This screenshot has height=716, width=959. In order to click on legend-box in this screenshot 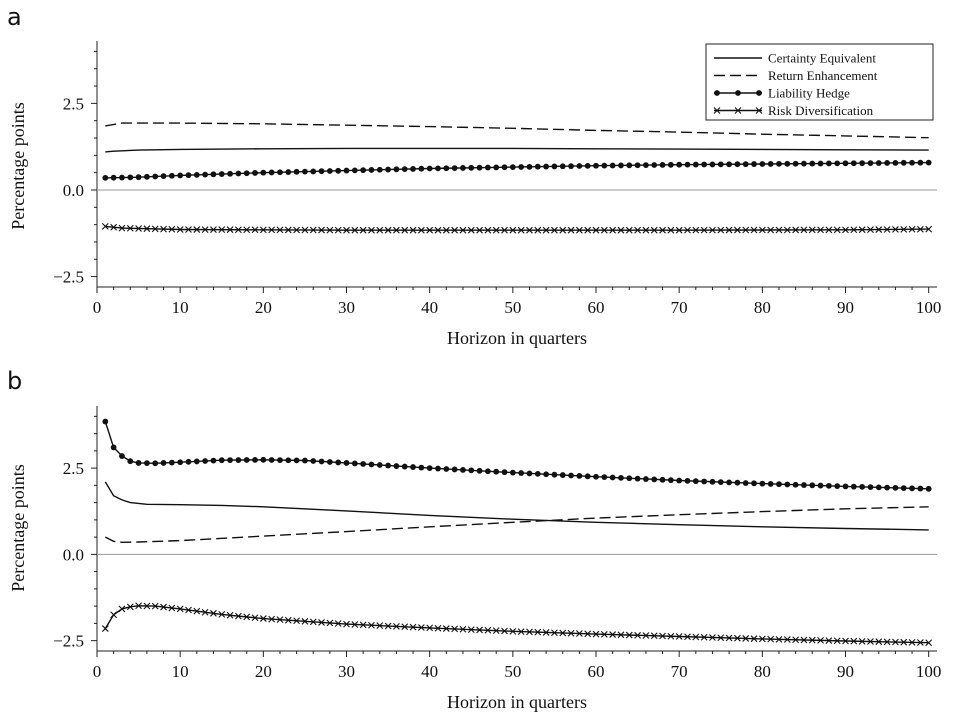, I will do `click(819, 82)`.